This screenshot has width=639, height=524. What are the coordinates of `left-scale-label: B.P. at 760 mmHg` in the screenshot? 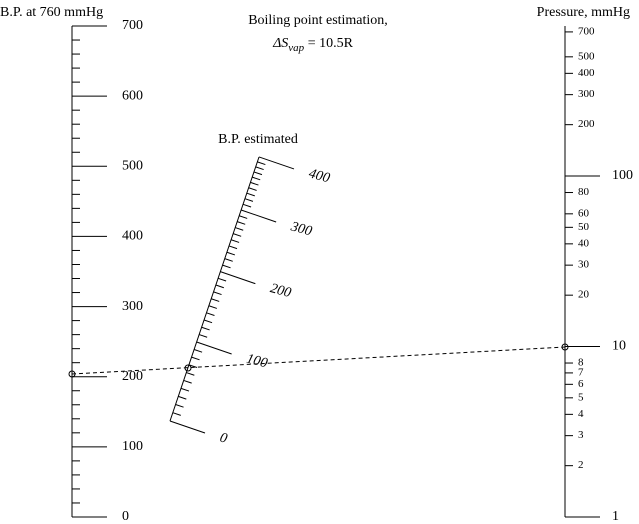 It's located at (51, 12).